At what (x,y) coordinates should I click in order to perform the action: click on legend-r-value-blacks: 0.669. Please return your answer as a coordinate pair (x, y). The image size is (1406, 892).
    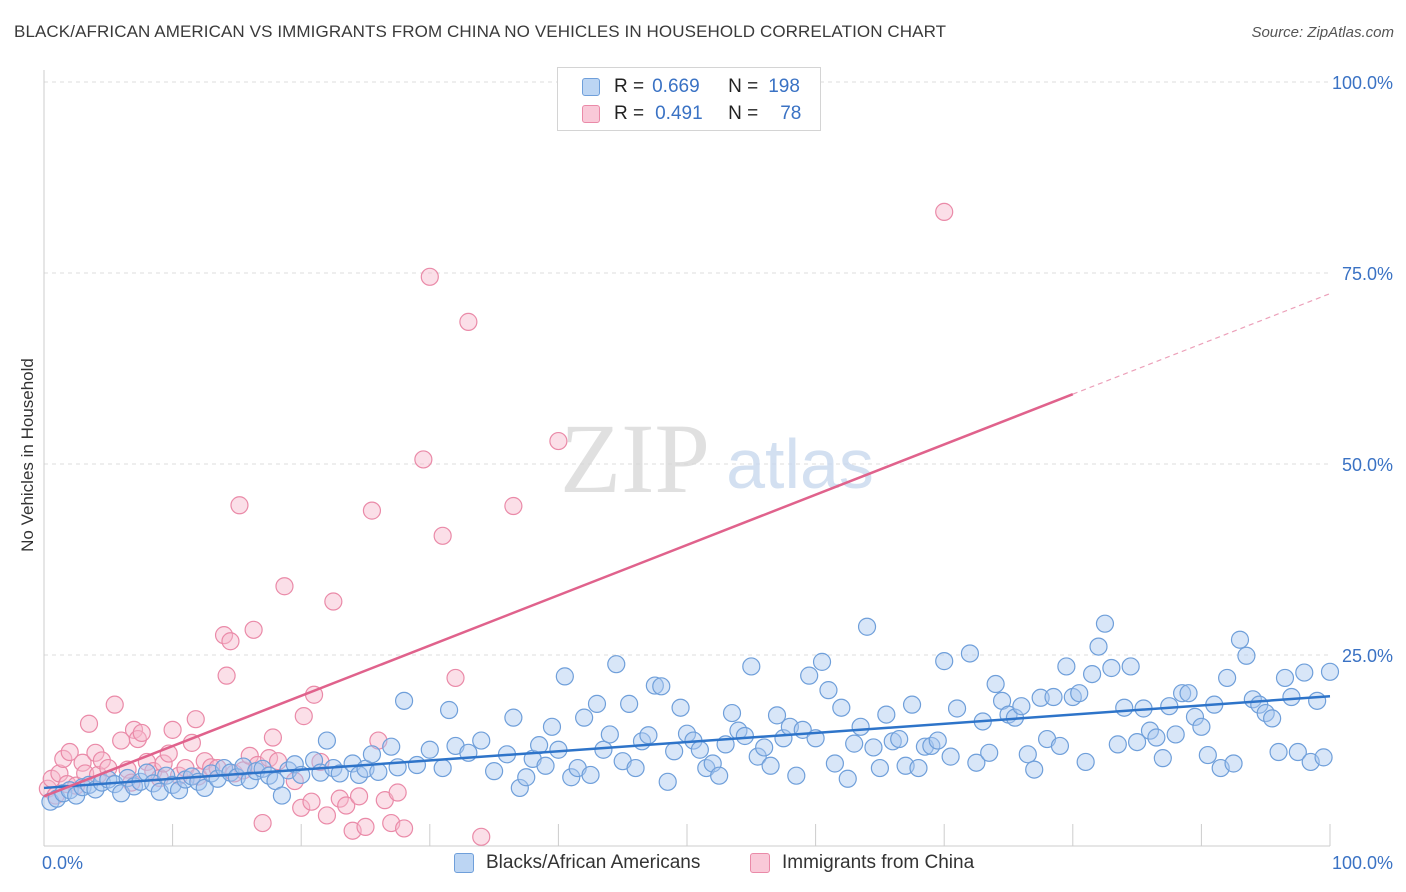
    Looking at the image, I should click on (676, 86).